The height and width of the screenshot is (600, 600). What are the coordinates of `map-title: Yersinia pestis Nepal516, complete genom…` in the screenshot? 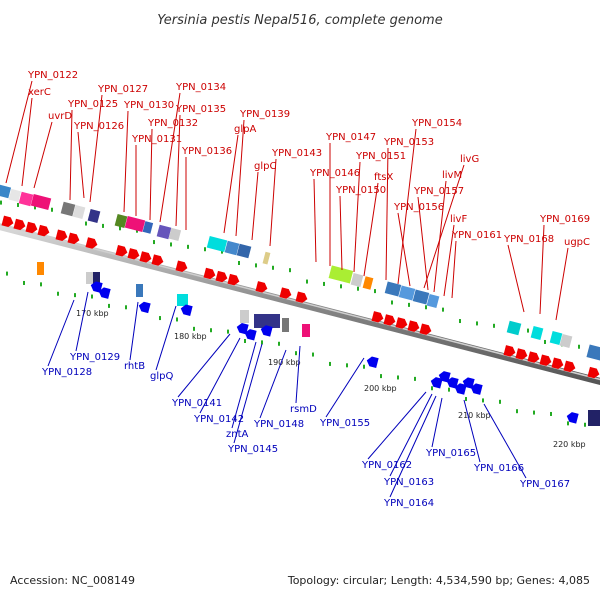 It's located at (299, 20).